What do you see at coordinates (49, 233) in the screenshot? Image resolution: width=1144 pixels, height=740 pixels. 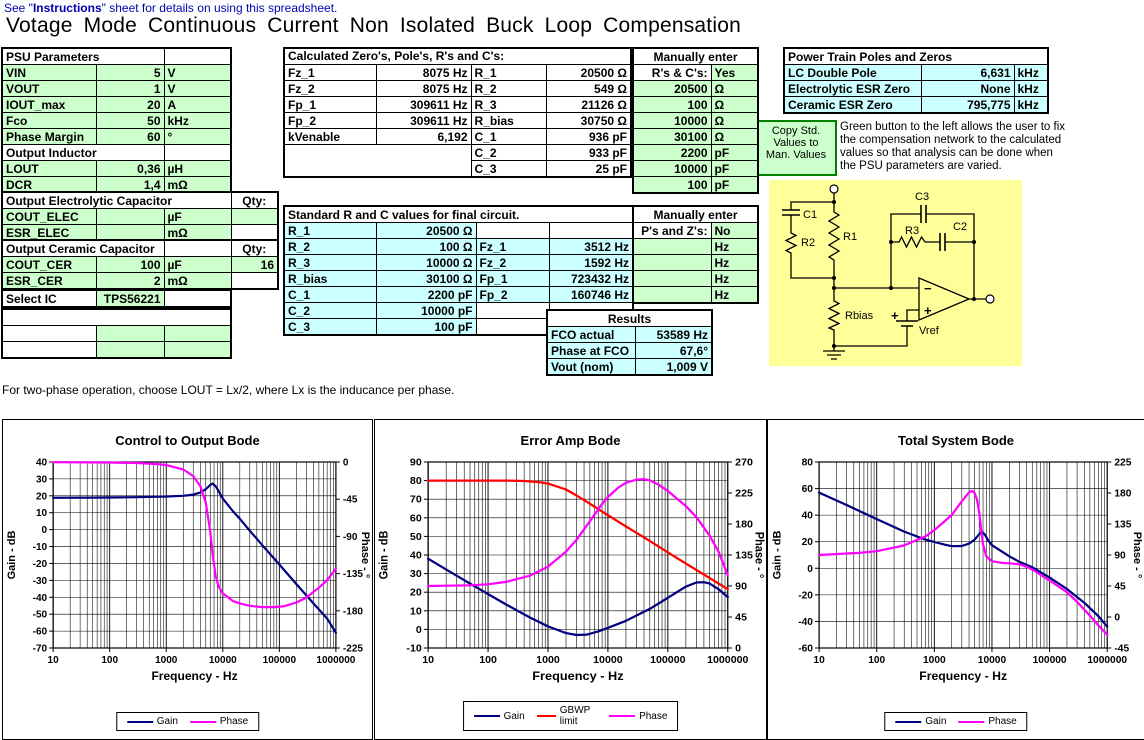 I see `cell-esr-elec: ESR_ELEC` at bounding box center [49, 233].